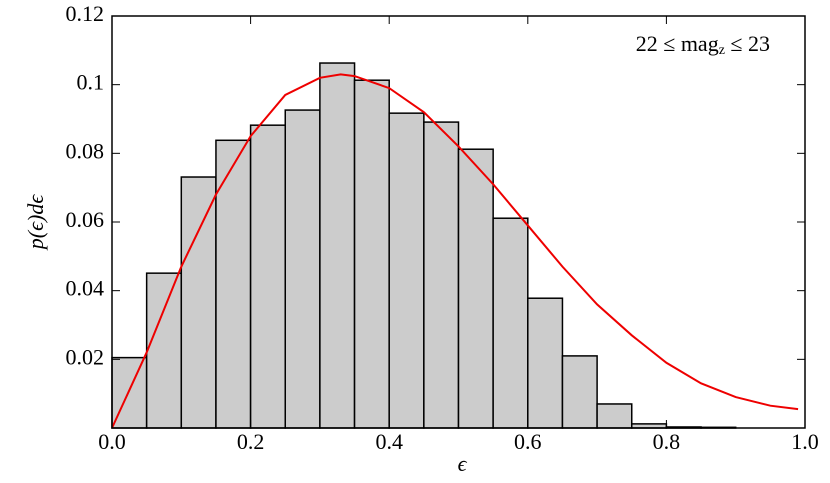 This screenshot has width=830, height=483. Describe the element at coordinates (85, 13) in the screenshot. I see `y-tick-label: 0.12` at that location.